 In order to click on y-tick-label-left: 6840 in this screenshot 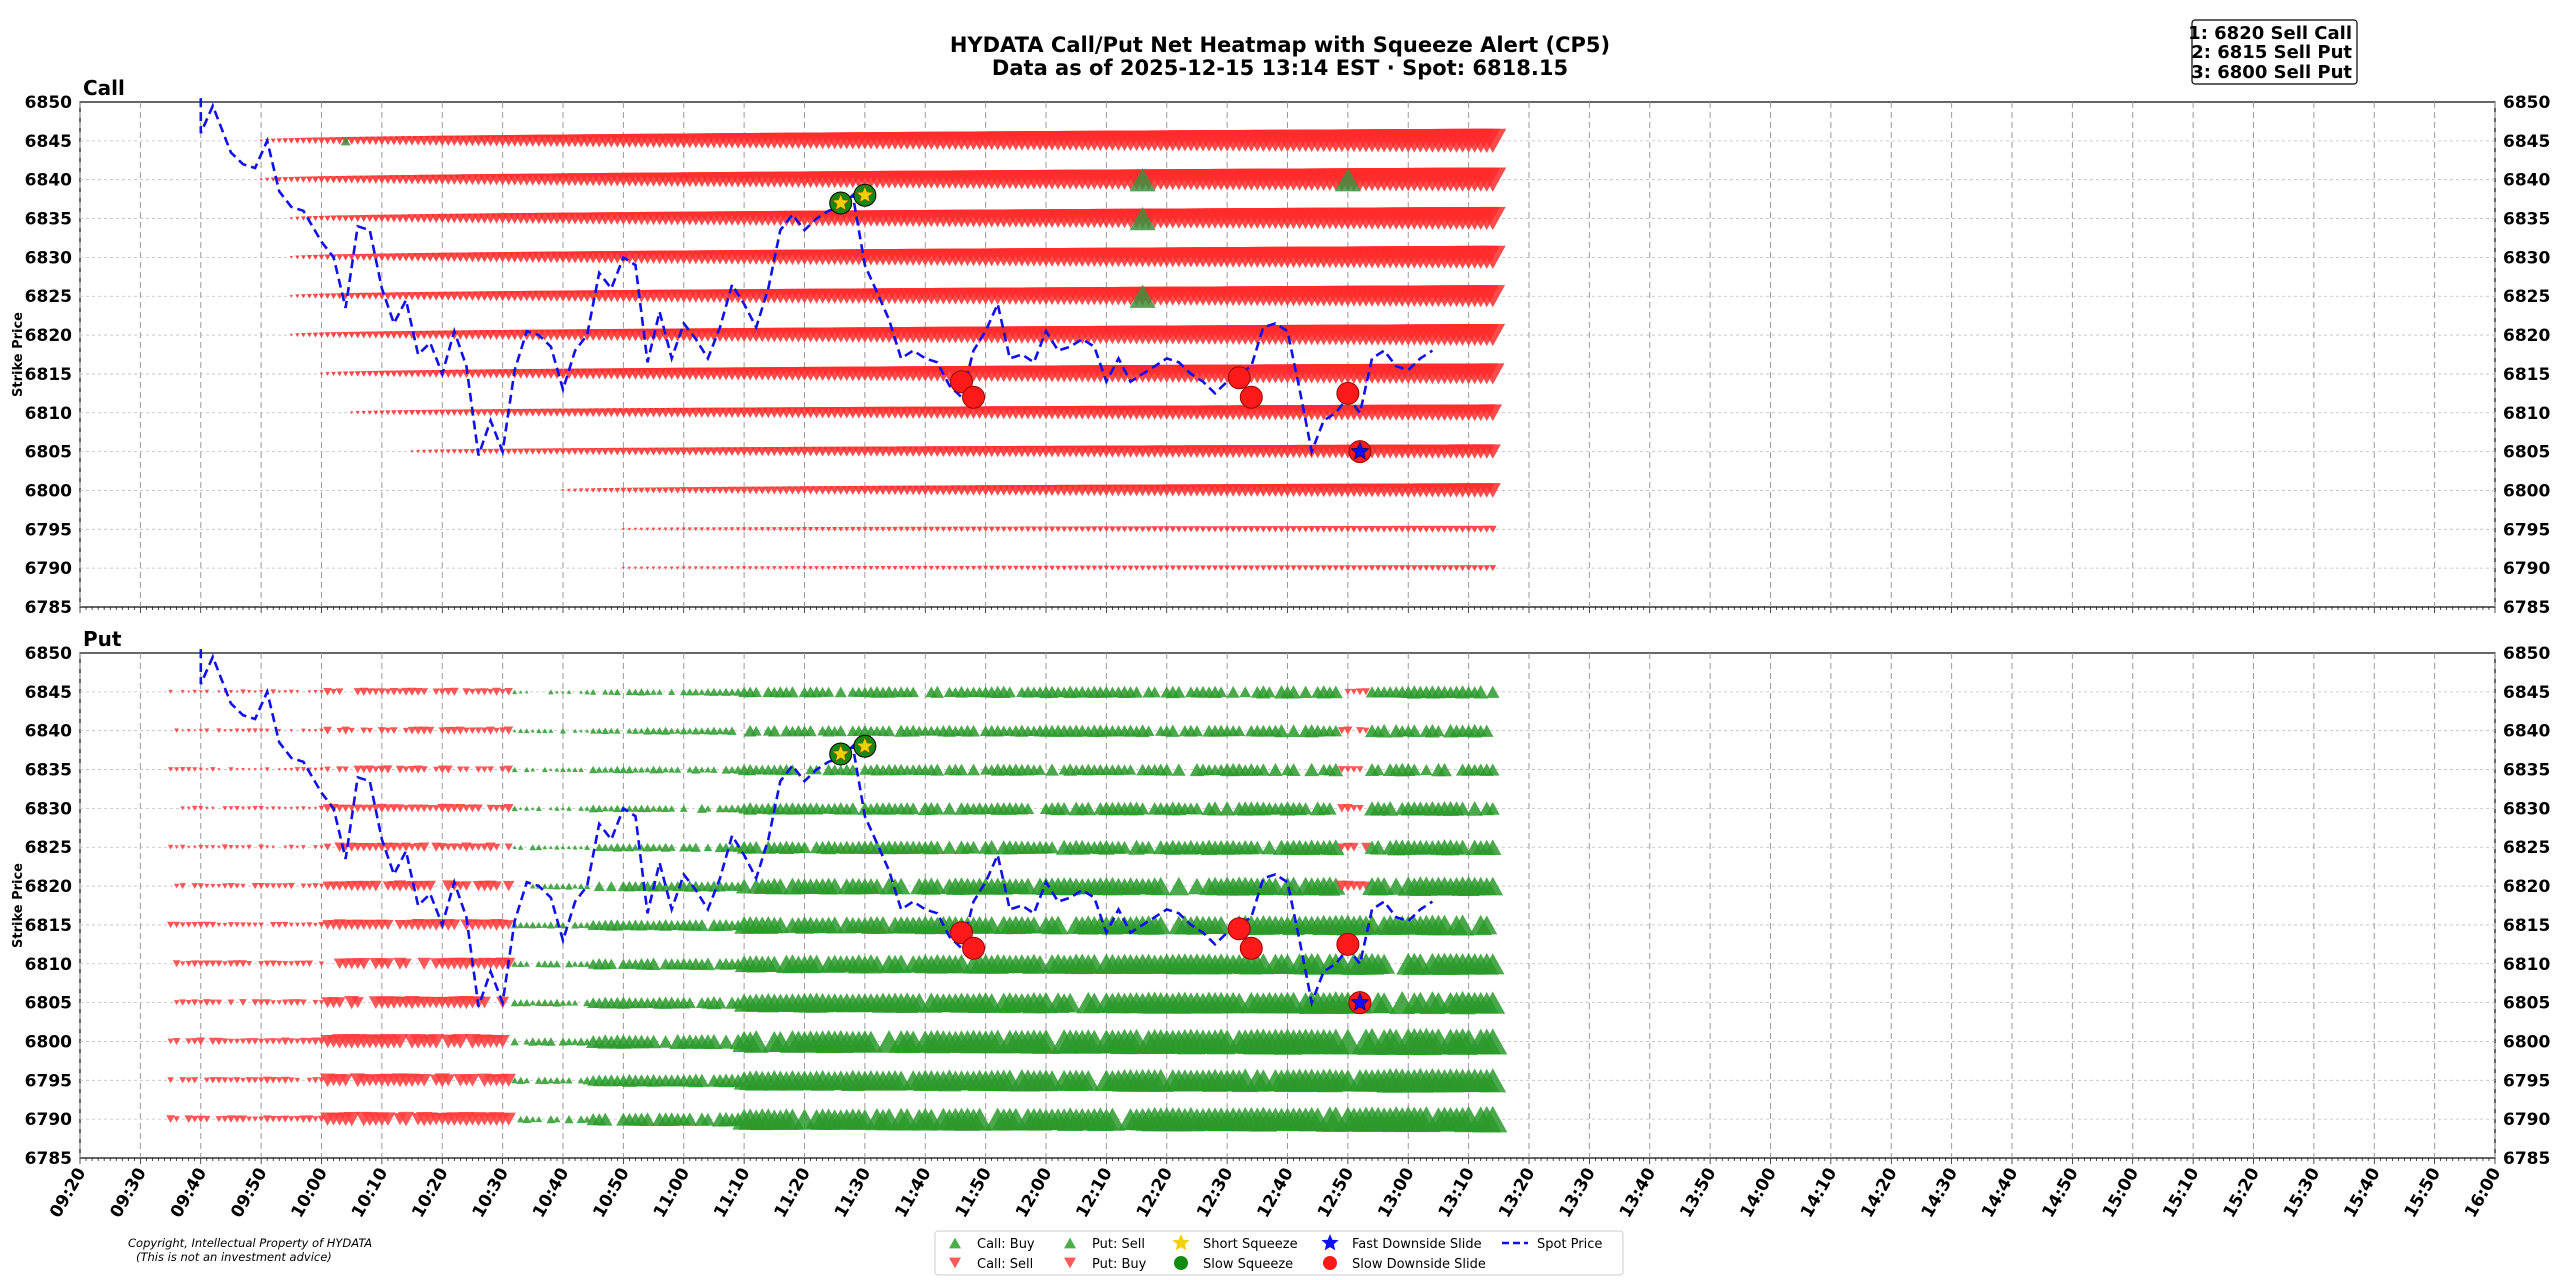, I will do `click(48, 181)`.